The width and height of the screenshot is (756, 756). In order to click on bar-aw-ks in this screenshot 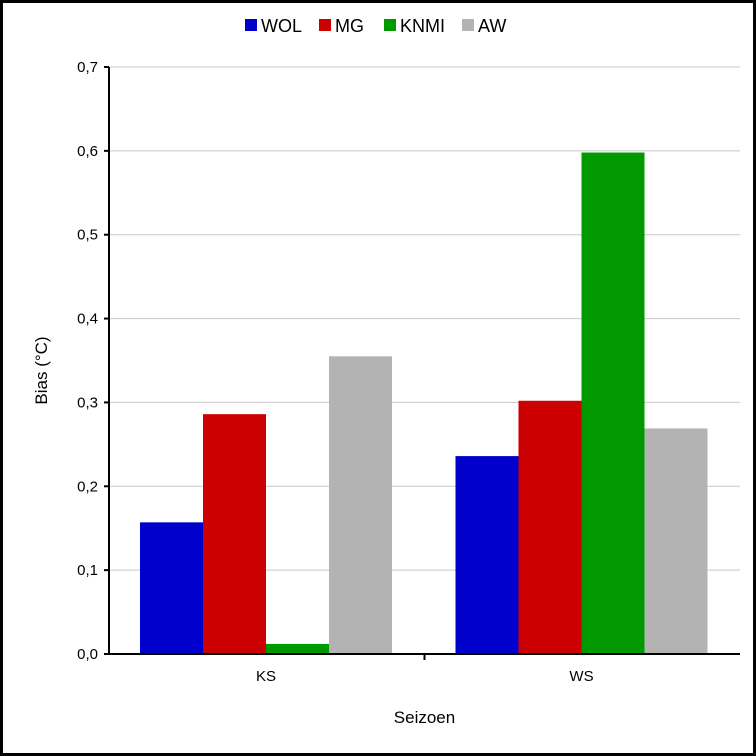, I will do `click(360, 505)`.